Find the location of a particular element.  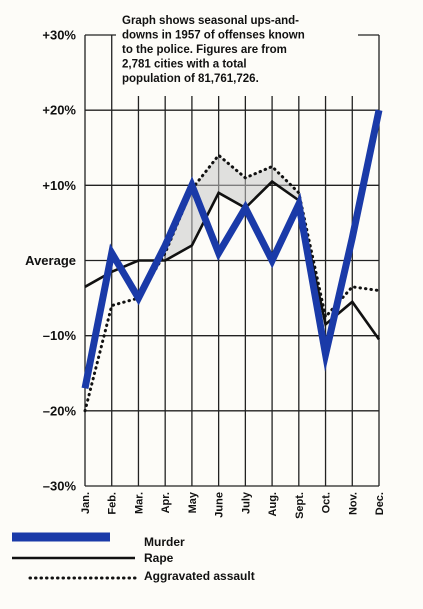

legend: Murder Rape Aggravated assault is located at coordinates (133, 557).